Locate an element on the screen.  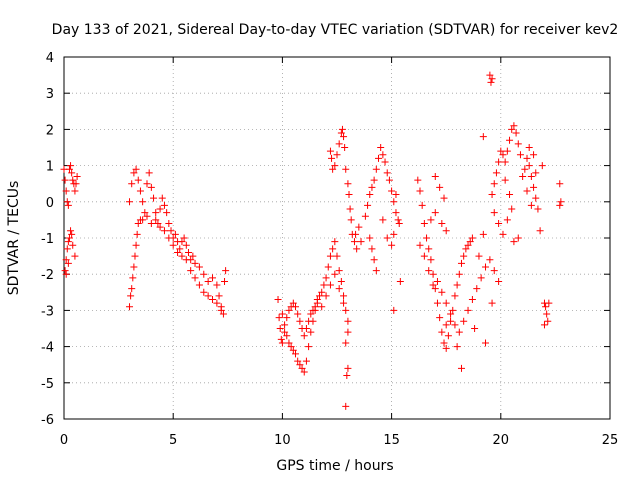
y-tick-label: 0 is located at coordinates (50, 203).